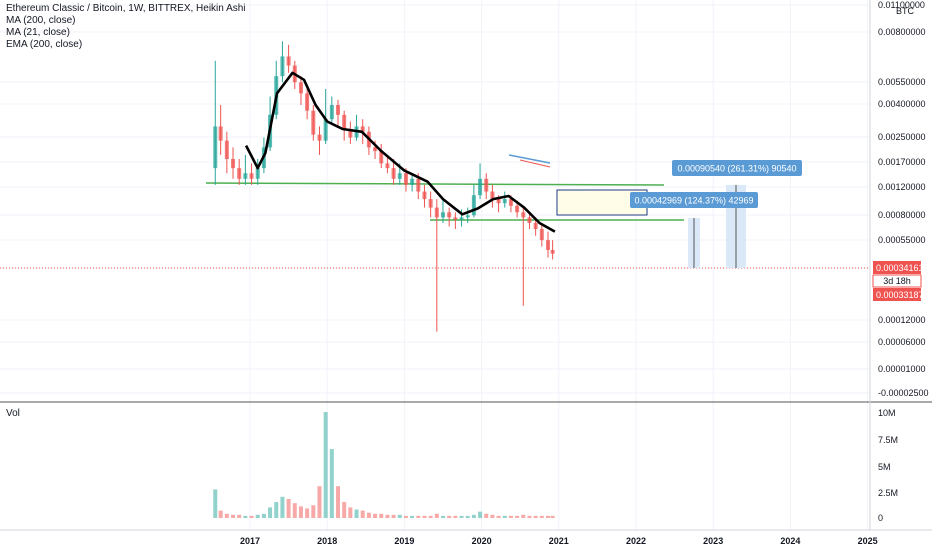  I want to click on time-tick: 2024, so click(790, 541).